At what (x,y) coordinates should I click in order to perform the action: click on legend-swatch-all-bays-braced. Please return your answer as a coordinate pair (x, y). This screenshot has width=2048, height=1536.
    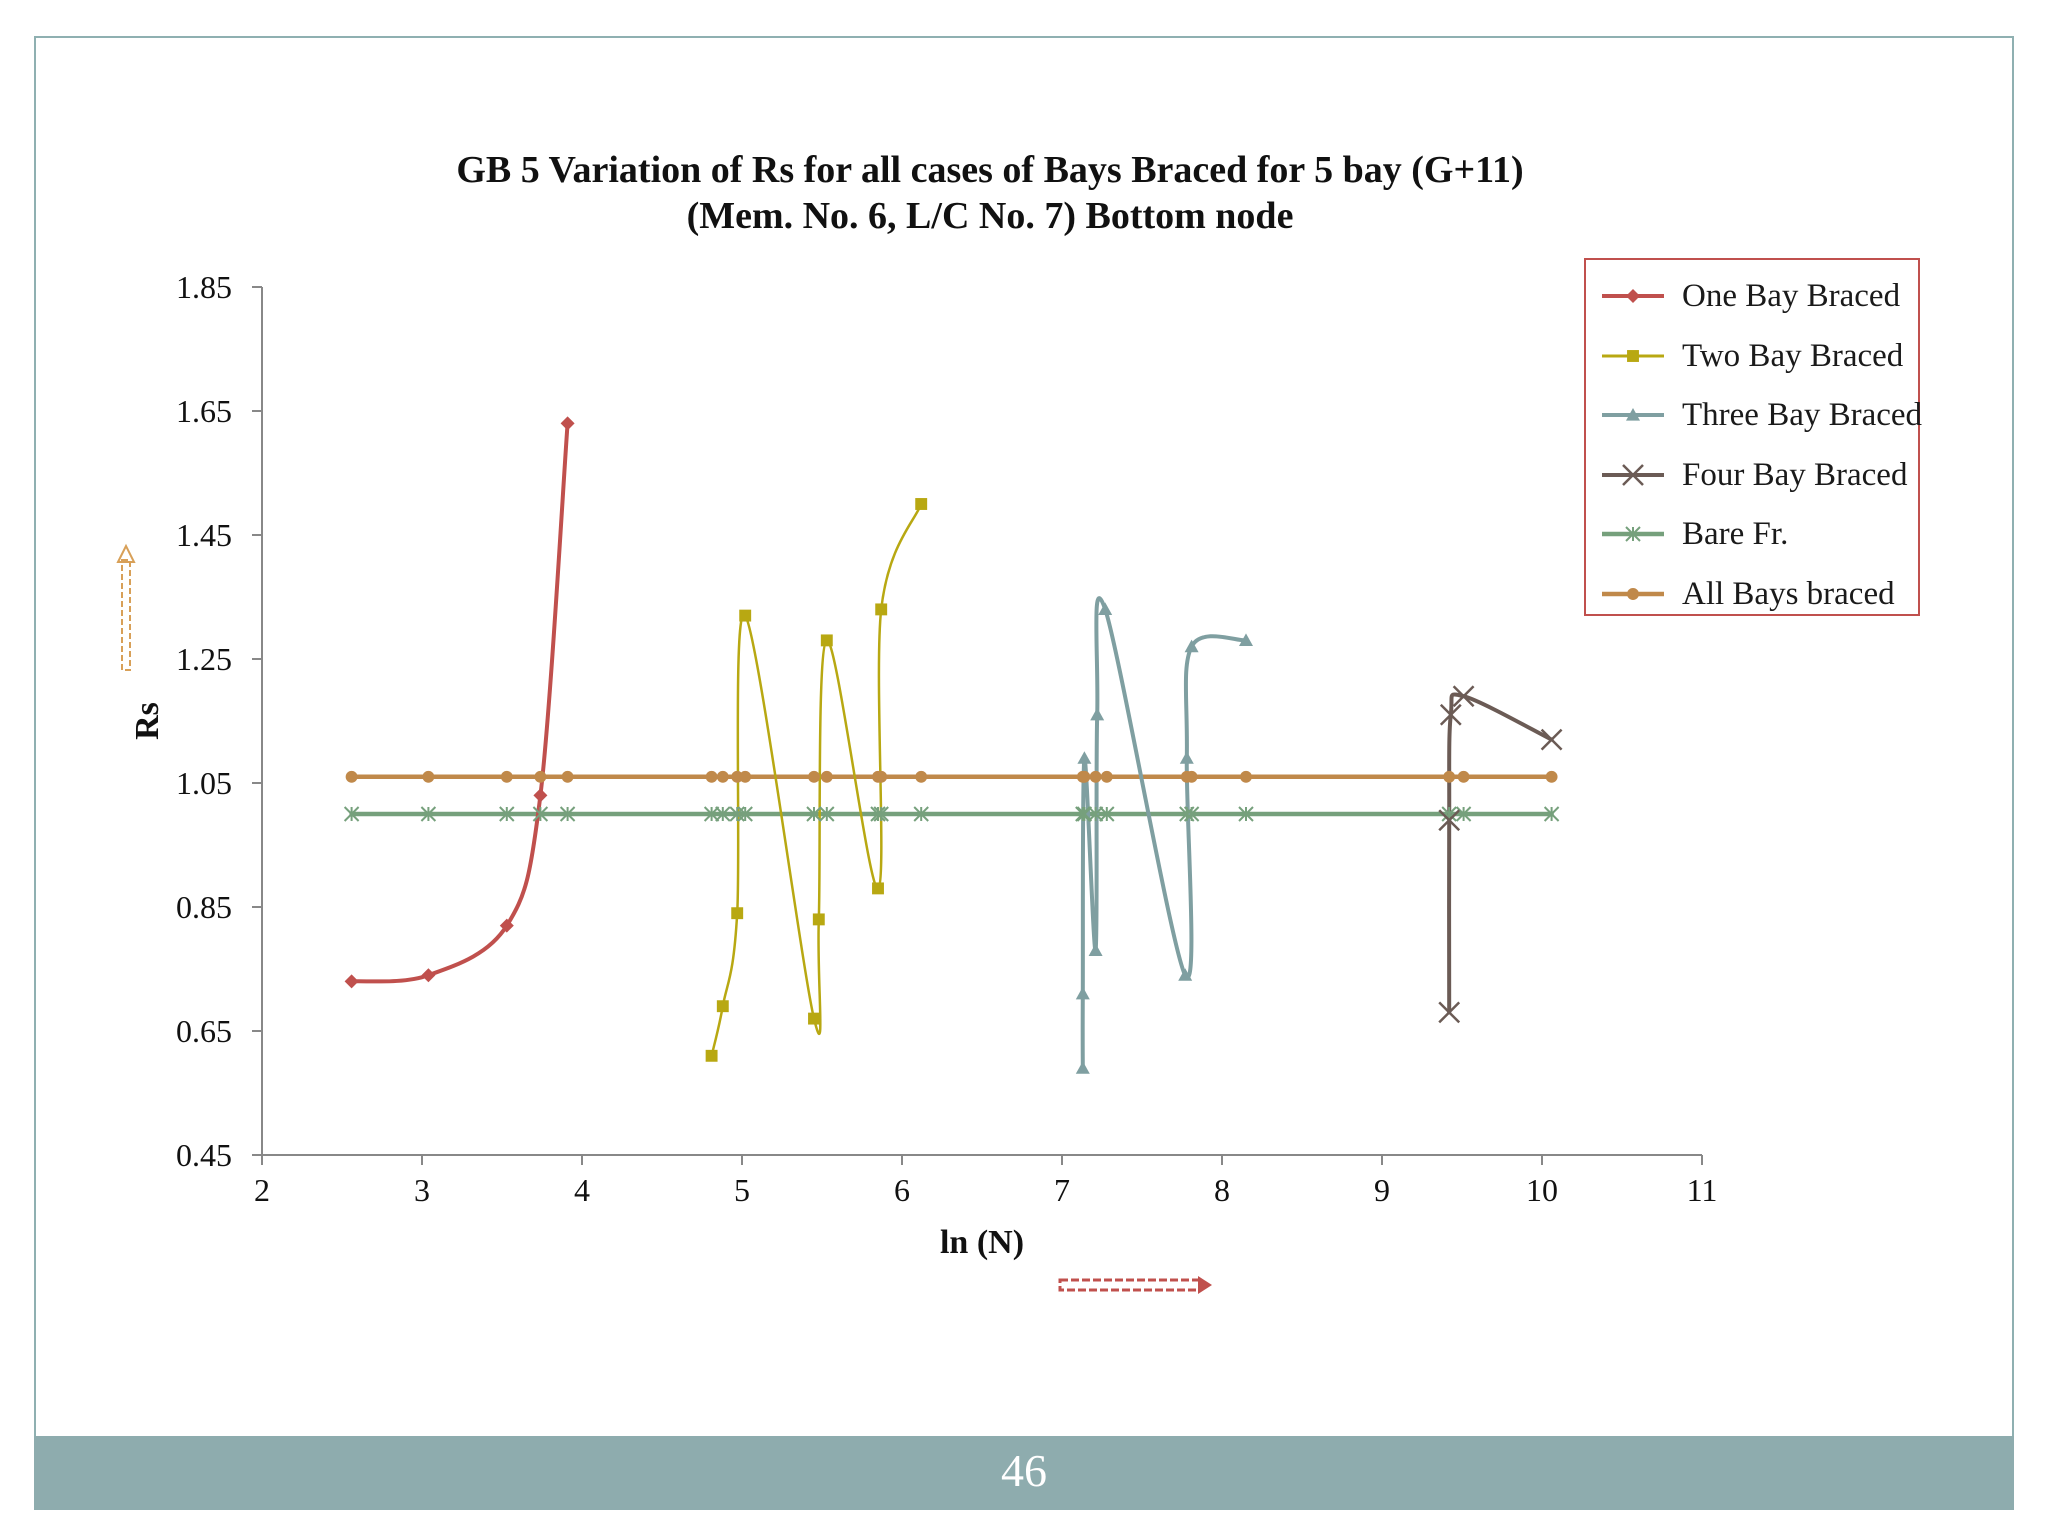
    Looking at the image, I should click on (1633, 594).